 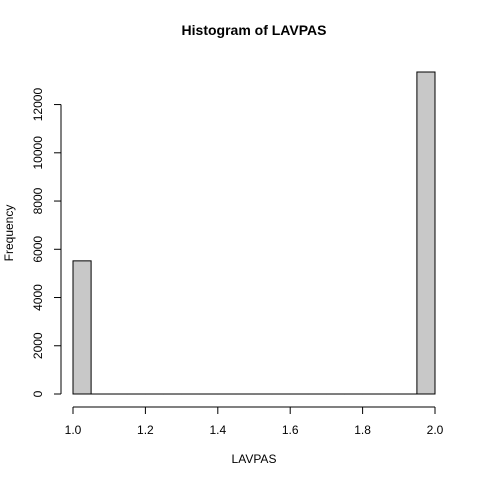 I want to click on x-tick-label-5: 2.0, so click(x=435, y=430).